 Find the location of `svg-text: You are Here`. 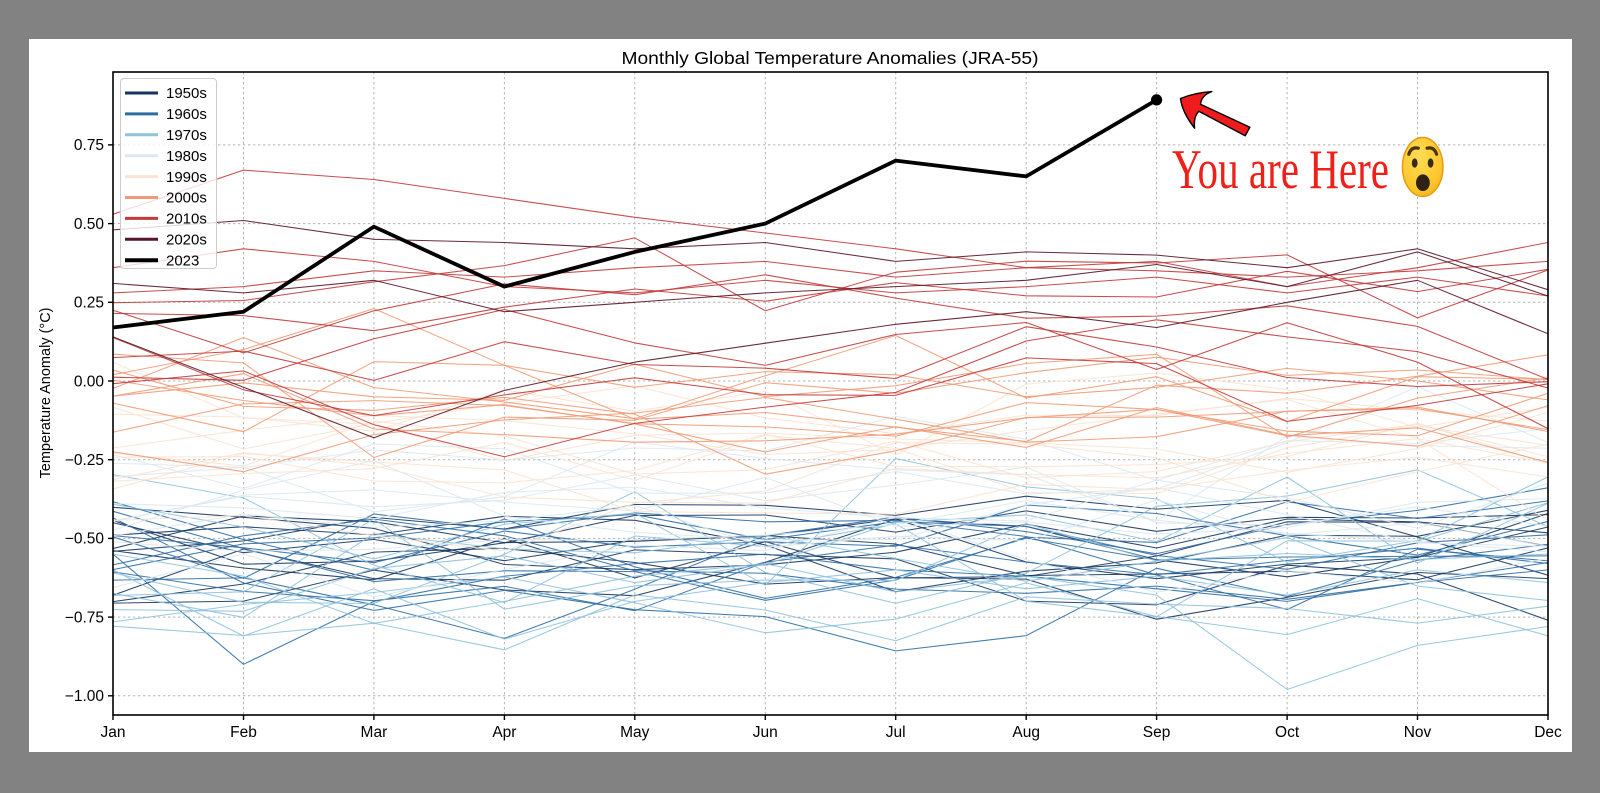

svg-text: You are Here is located at coordinates (1280, 170).